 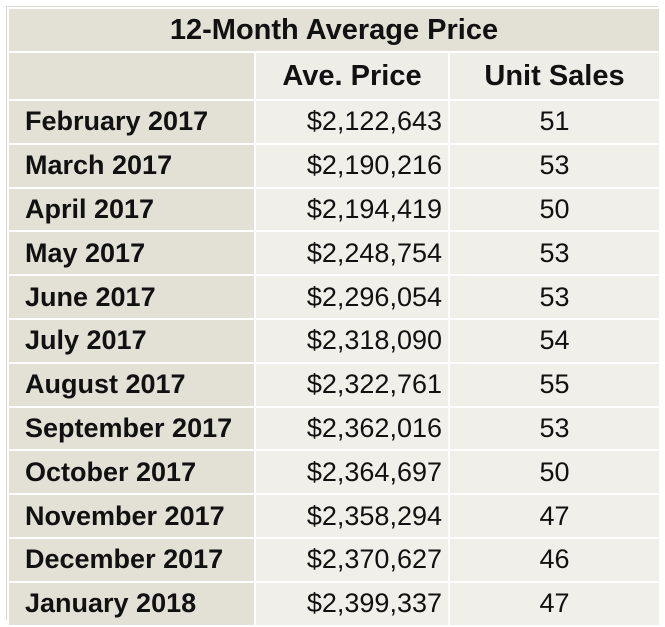 I want to click on table-row: February 2017 $2,122,643 51, so click(x=334, y=122).